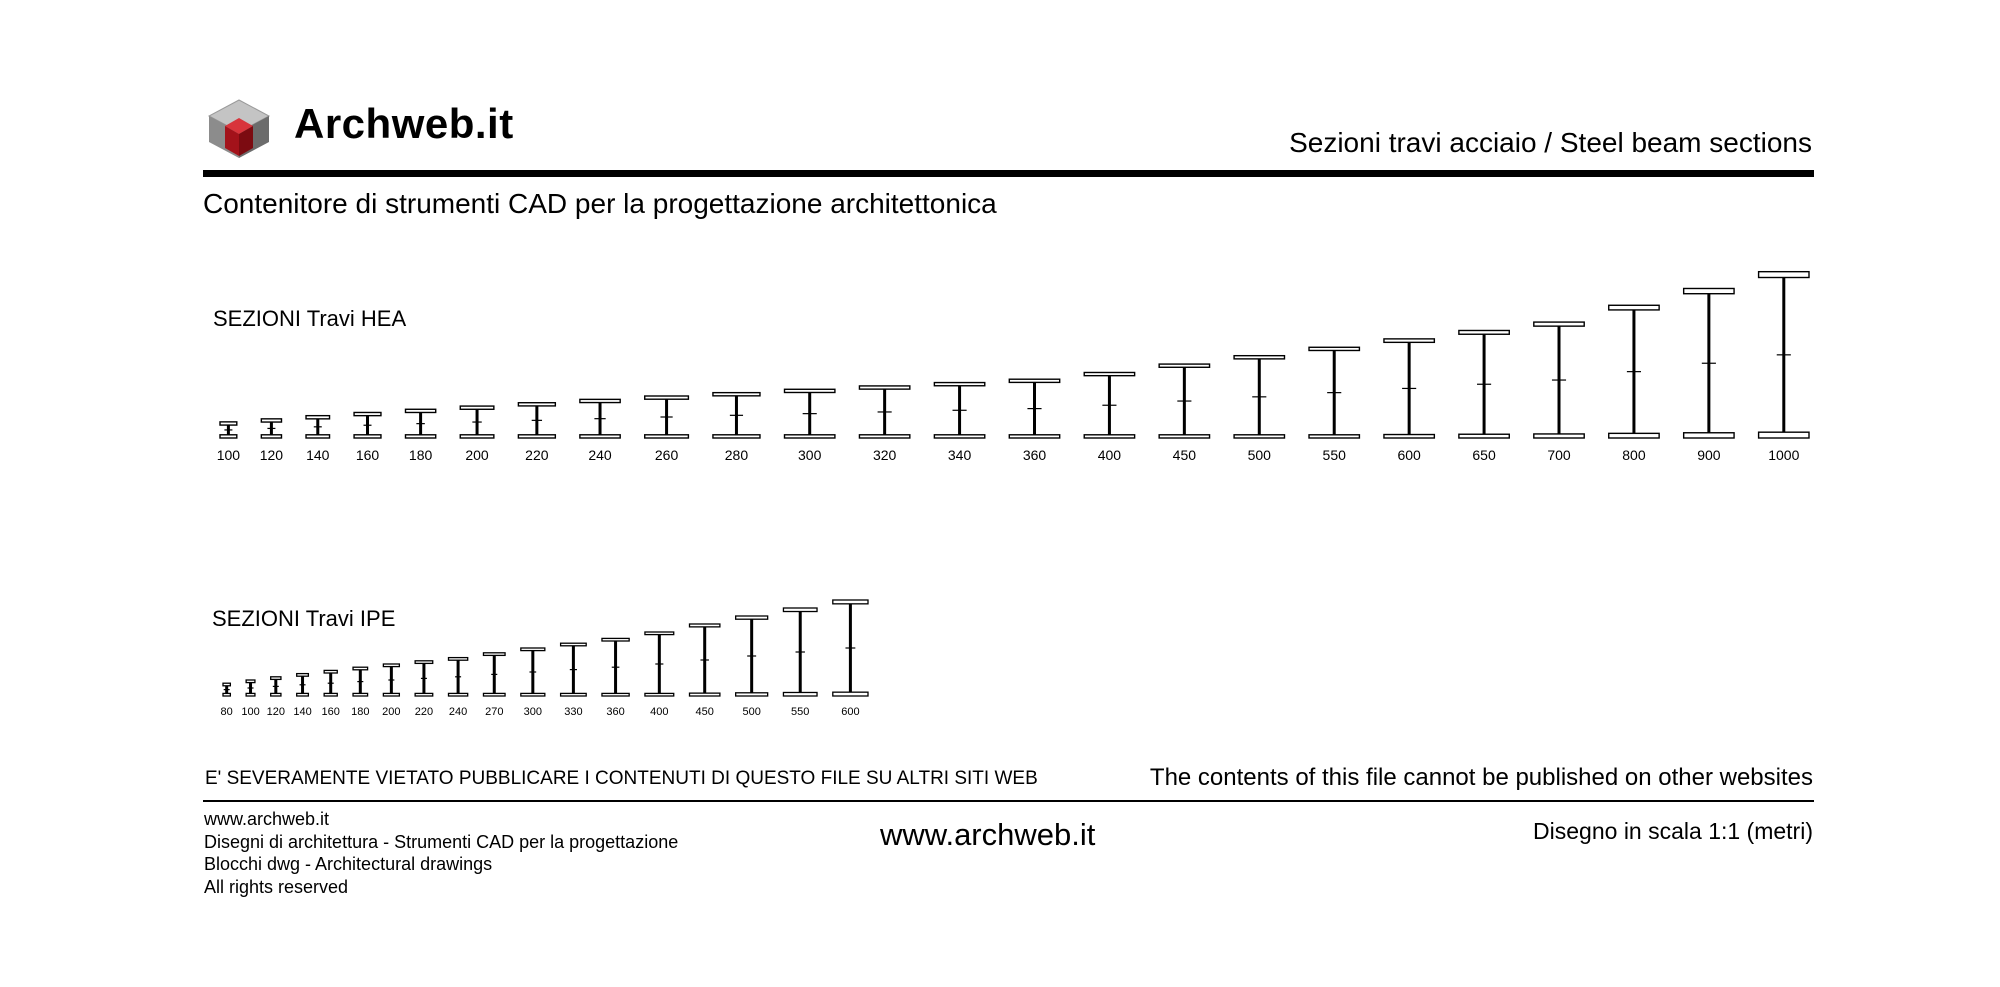 Image resolution: width=2000 pixels, height=987 pixels. I want to click on beam-profile: 600, so click(1409, 400).